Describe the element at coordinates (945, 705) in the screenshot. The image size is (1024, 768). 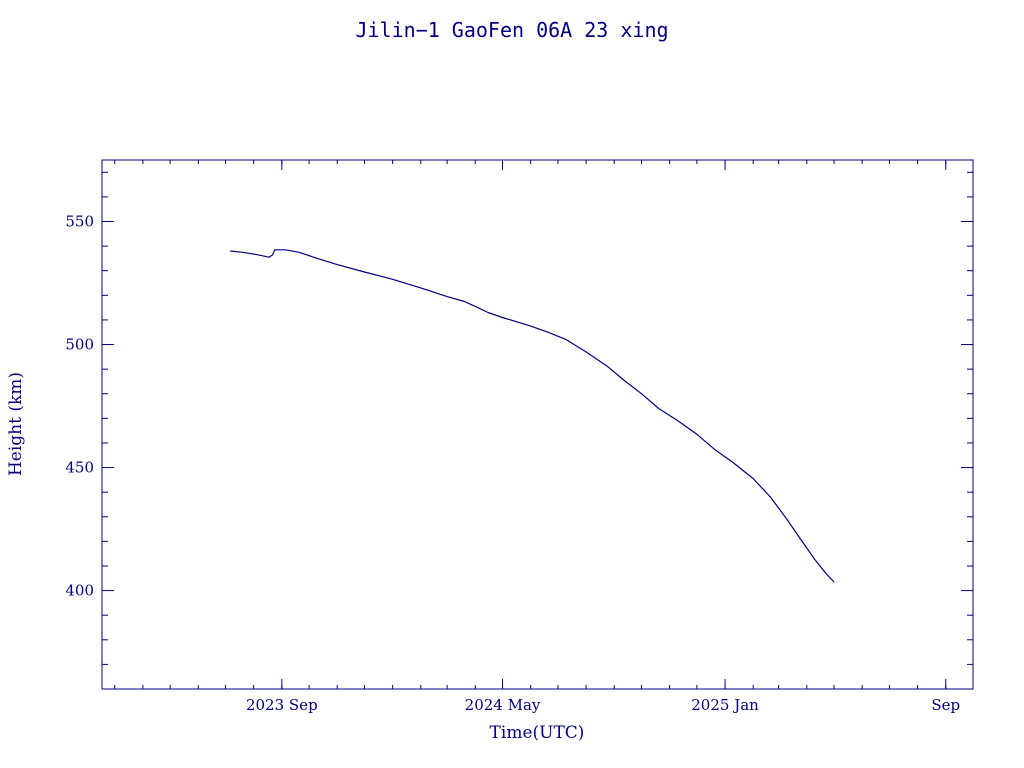
I see `x-tick-label: Sep` at that location.